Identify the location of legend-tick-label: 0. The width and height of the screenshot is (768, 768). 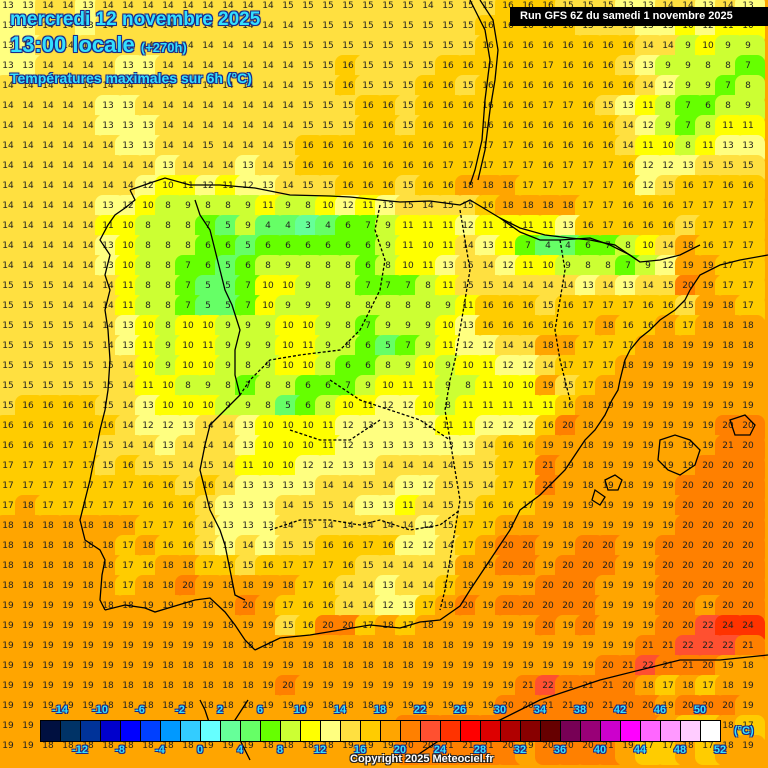
(200, 750).